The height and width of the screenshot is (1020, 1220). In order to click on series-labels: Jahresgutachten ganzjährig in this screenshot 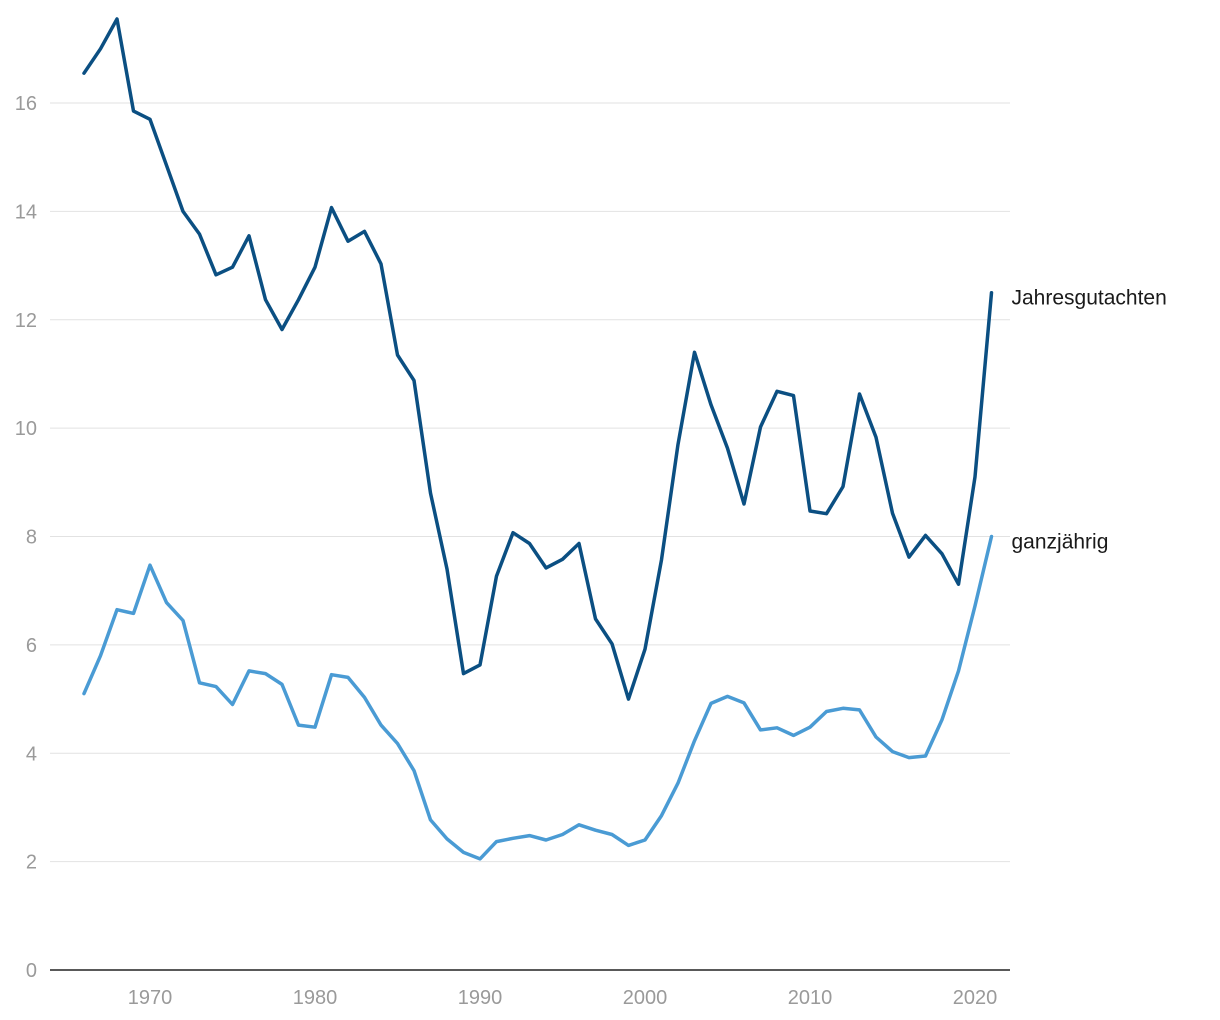, I will do `click(1089, 420)`.